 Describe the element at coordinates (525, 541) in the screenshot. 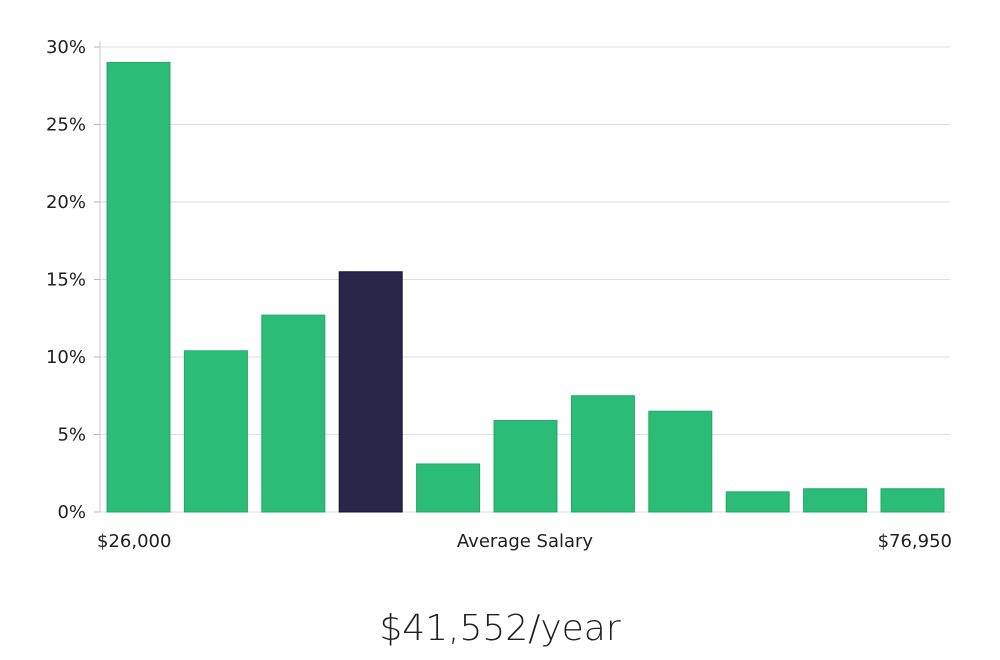

I see `x-axis-title: Average Salary` at that location.